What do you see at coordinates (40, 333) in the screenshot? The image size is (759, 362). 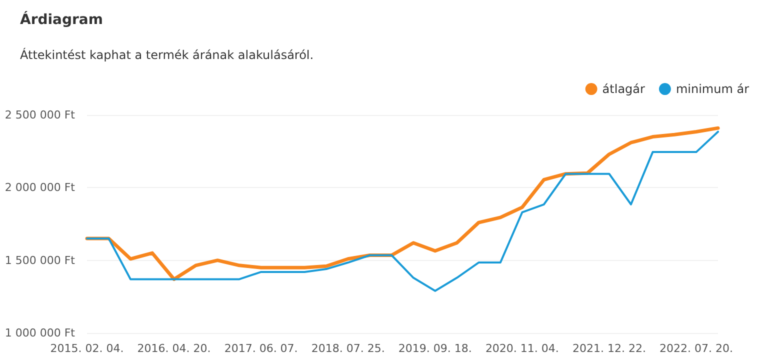 I see `y-tick-label: 1 000 000 Ft` at bounding box center [40, 333].